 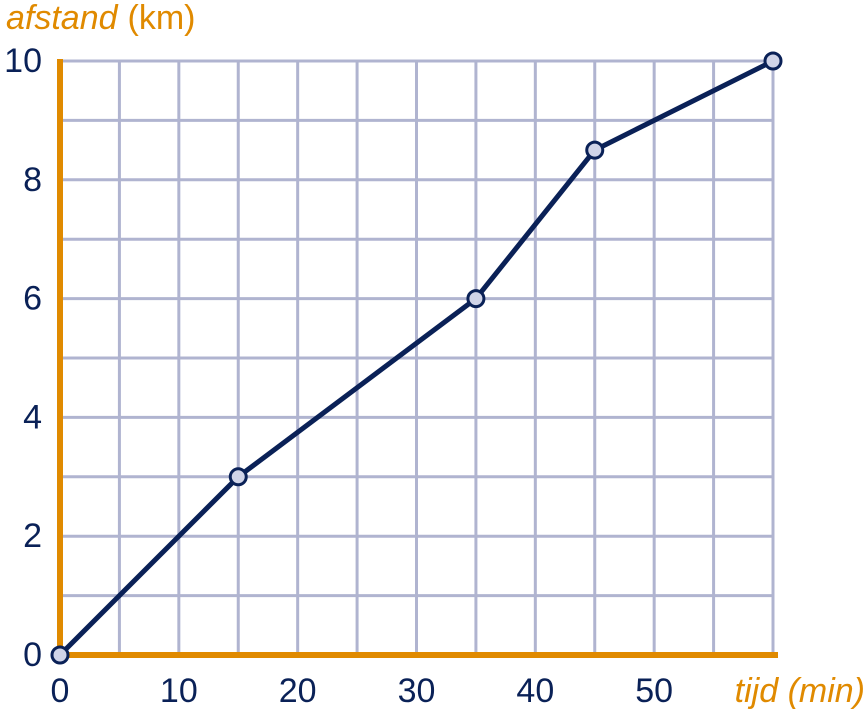 What do you see at coordinates (62, 18) in the screenshot?
I see `y-axis-label-name: afstand` at bounding box center [62, 18].